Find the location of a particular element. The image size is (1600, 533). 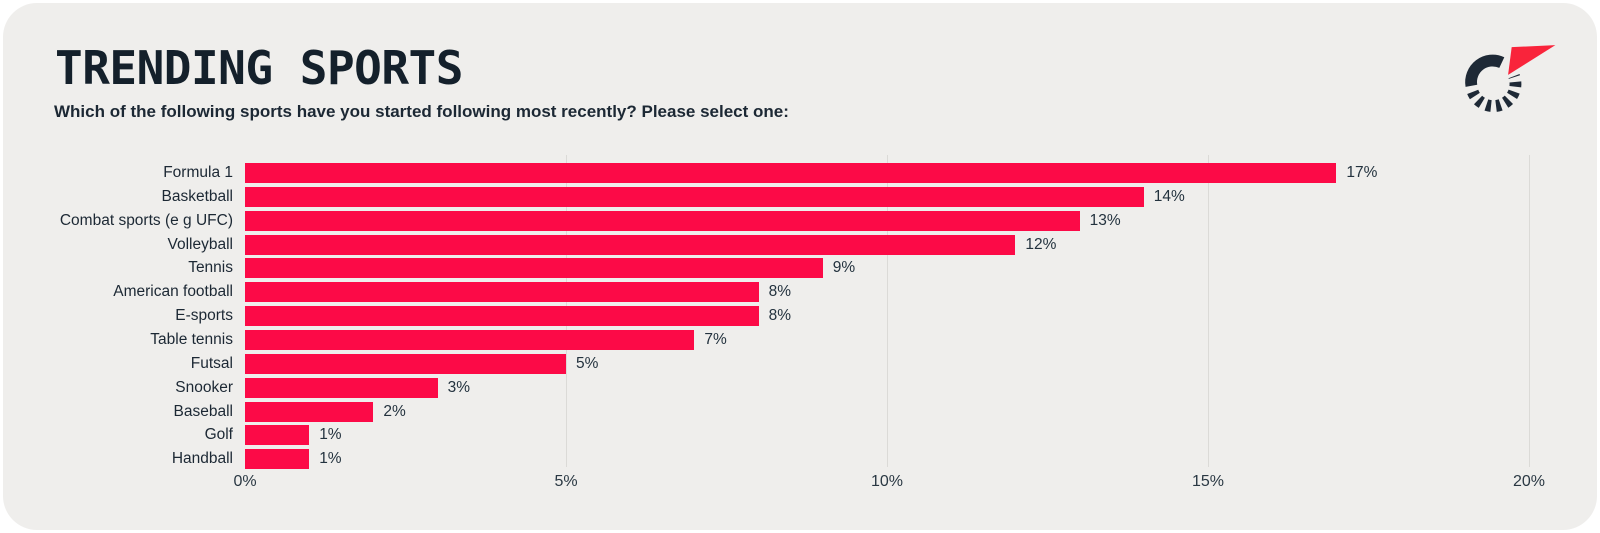

bar-row: Volleyball 12% is located at coordinates (800, 244).